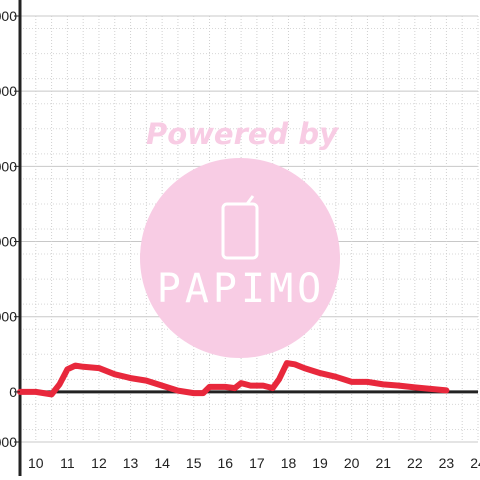 This screenshot has width=480, height=480. I want to click on x-tick-label: 11, so click(67, 463).